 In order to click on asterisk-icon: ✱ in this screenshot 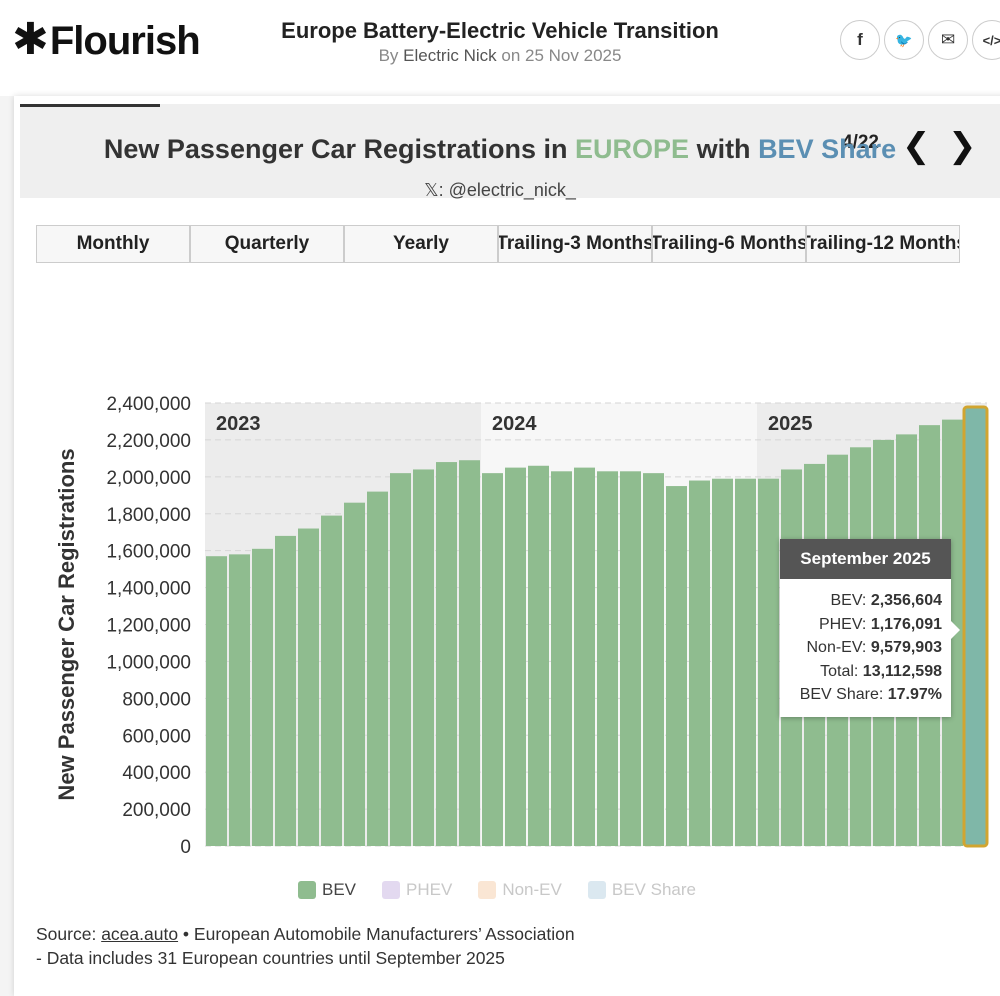, I will do `click(30, 39)`.